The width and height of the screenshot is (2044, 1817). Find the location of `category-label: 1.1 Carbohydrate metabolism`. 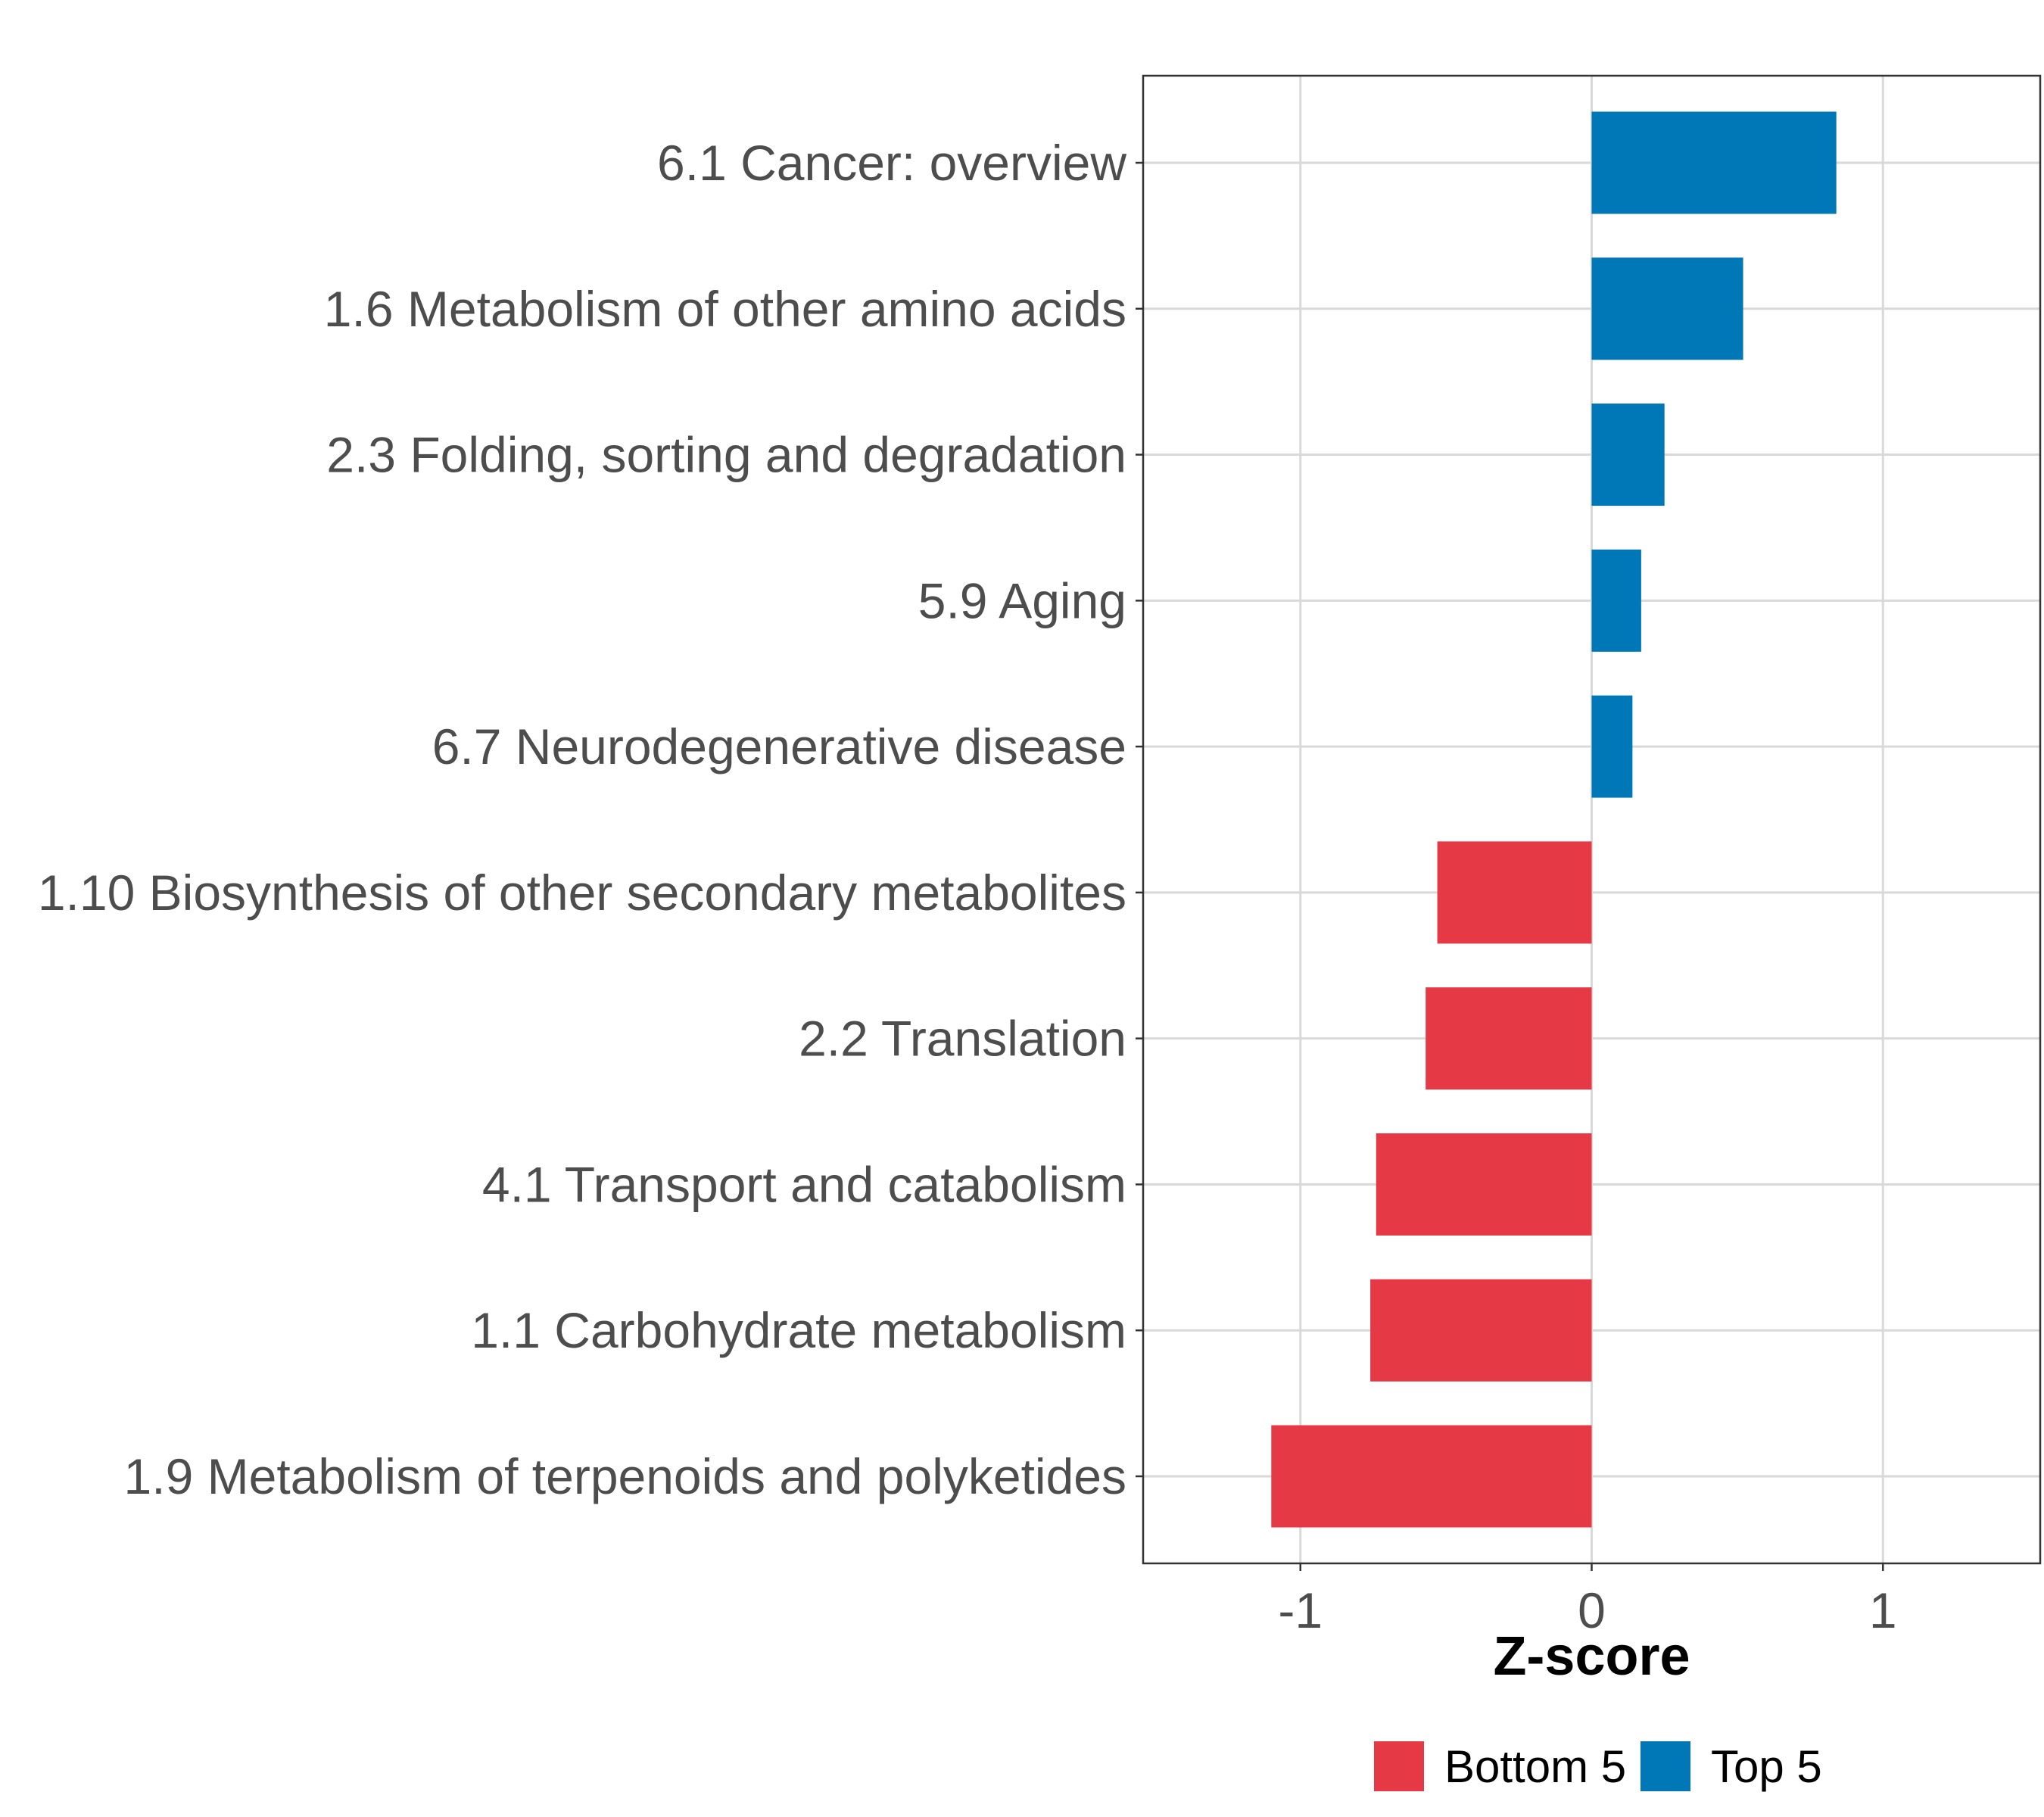

category-label: 1.1 Carbohydrate metabolism is located at coordinates (798, 1330).